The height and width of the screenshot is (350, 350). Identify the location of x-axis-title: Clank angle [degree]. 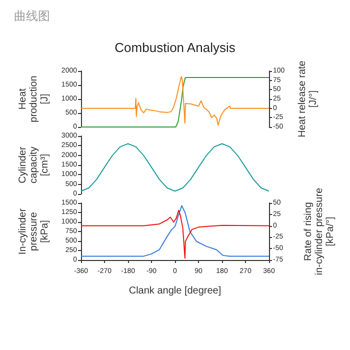
(175, 291).